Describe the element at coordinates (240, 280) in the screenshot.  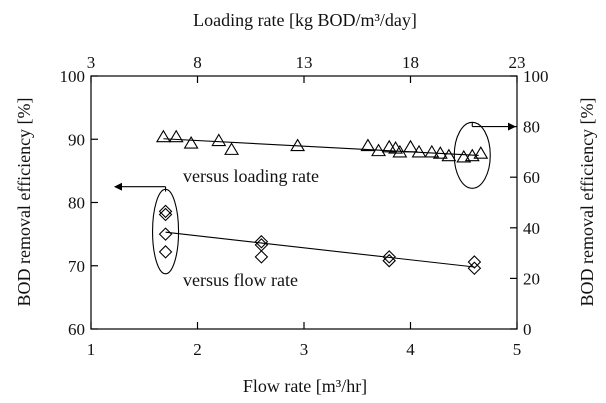
I see `annotation-flow: versus flow rate` at that location.